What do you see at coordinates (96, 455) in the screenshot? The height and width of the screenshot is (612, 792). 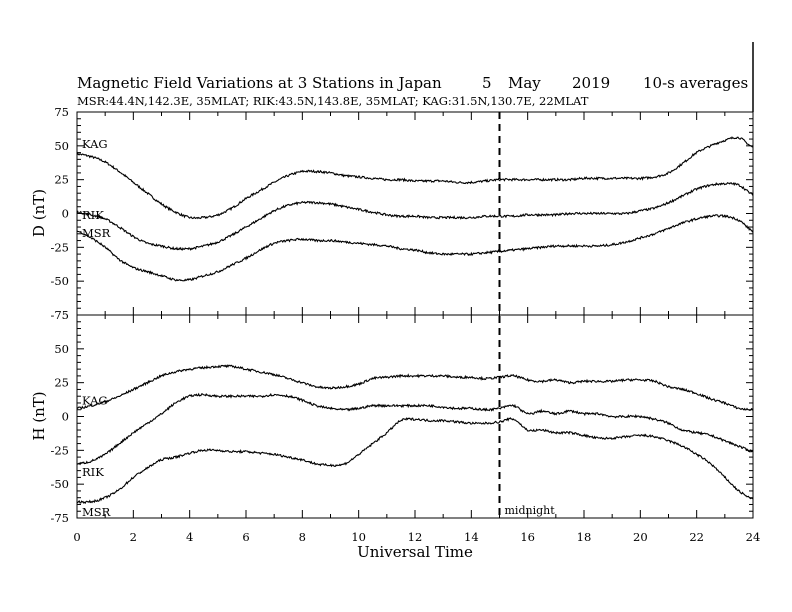 I see `h-station-labels: KAG RIK MSR` at bounding box center [96, 455].